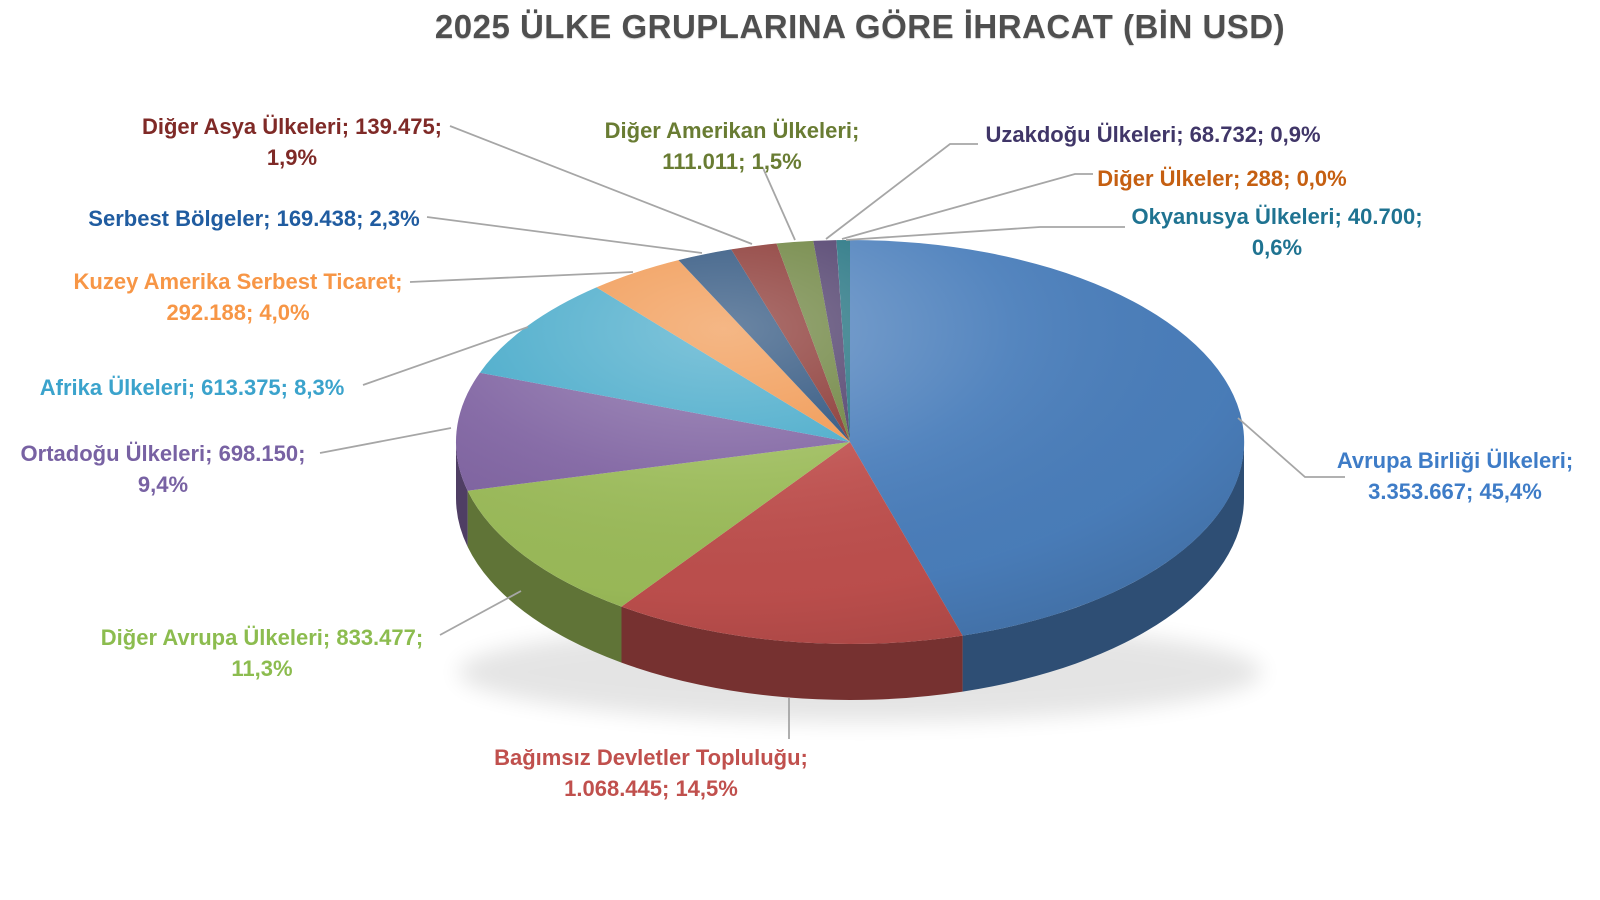 This screenshot has width=1600, height=900. Describe the element at coordinates (292, 157) in the screenshot. I see `label-text-line: 1,9%` at that location.